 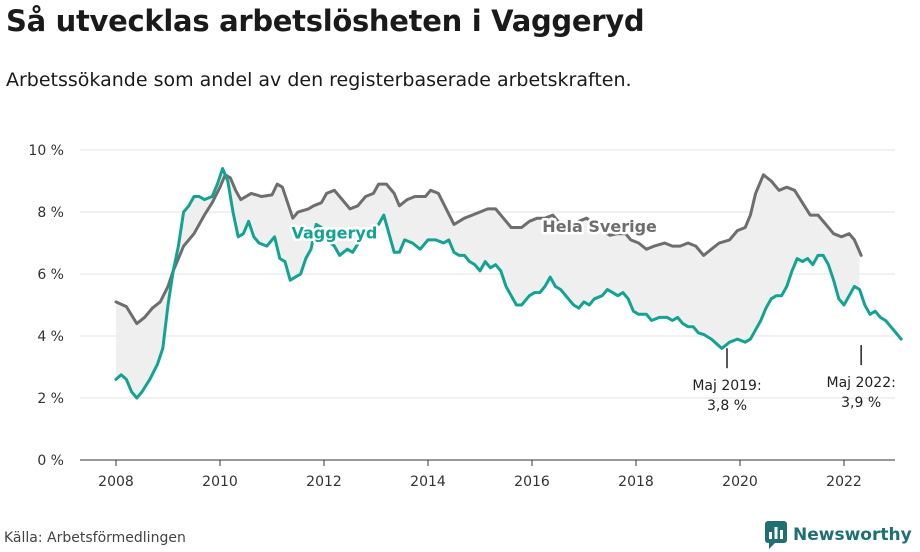 I want to click on y-tick-label: 6 %, so click(x=50, y=275).